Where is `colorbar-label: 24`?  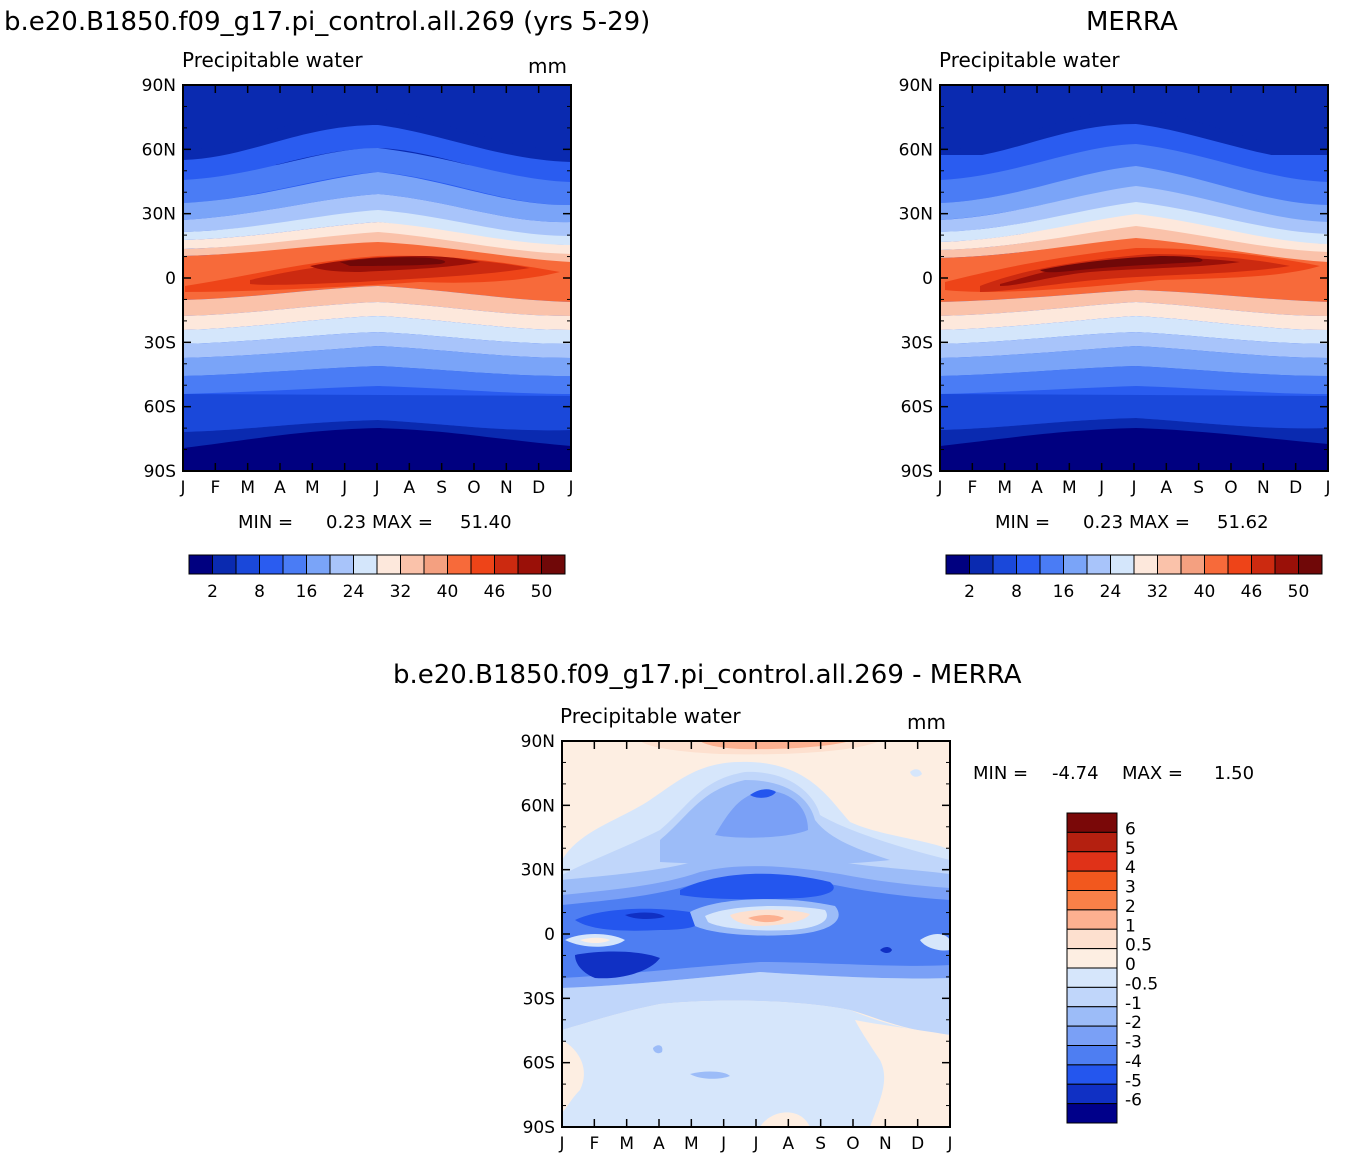
colorbar-label: 24 is located at coordinates (354, 592).